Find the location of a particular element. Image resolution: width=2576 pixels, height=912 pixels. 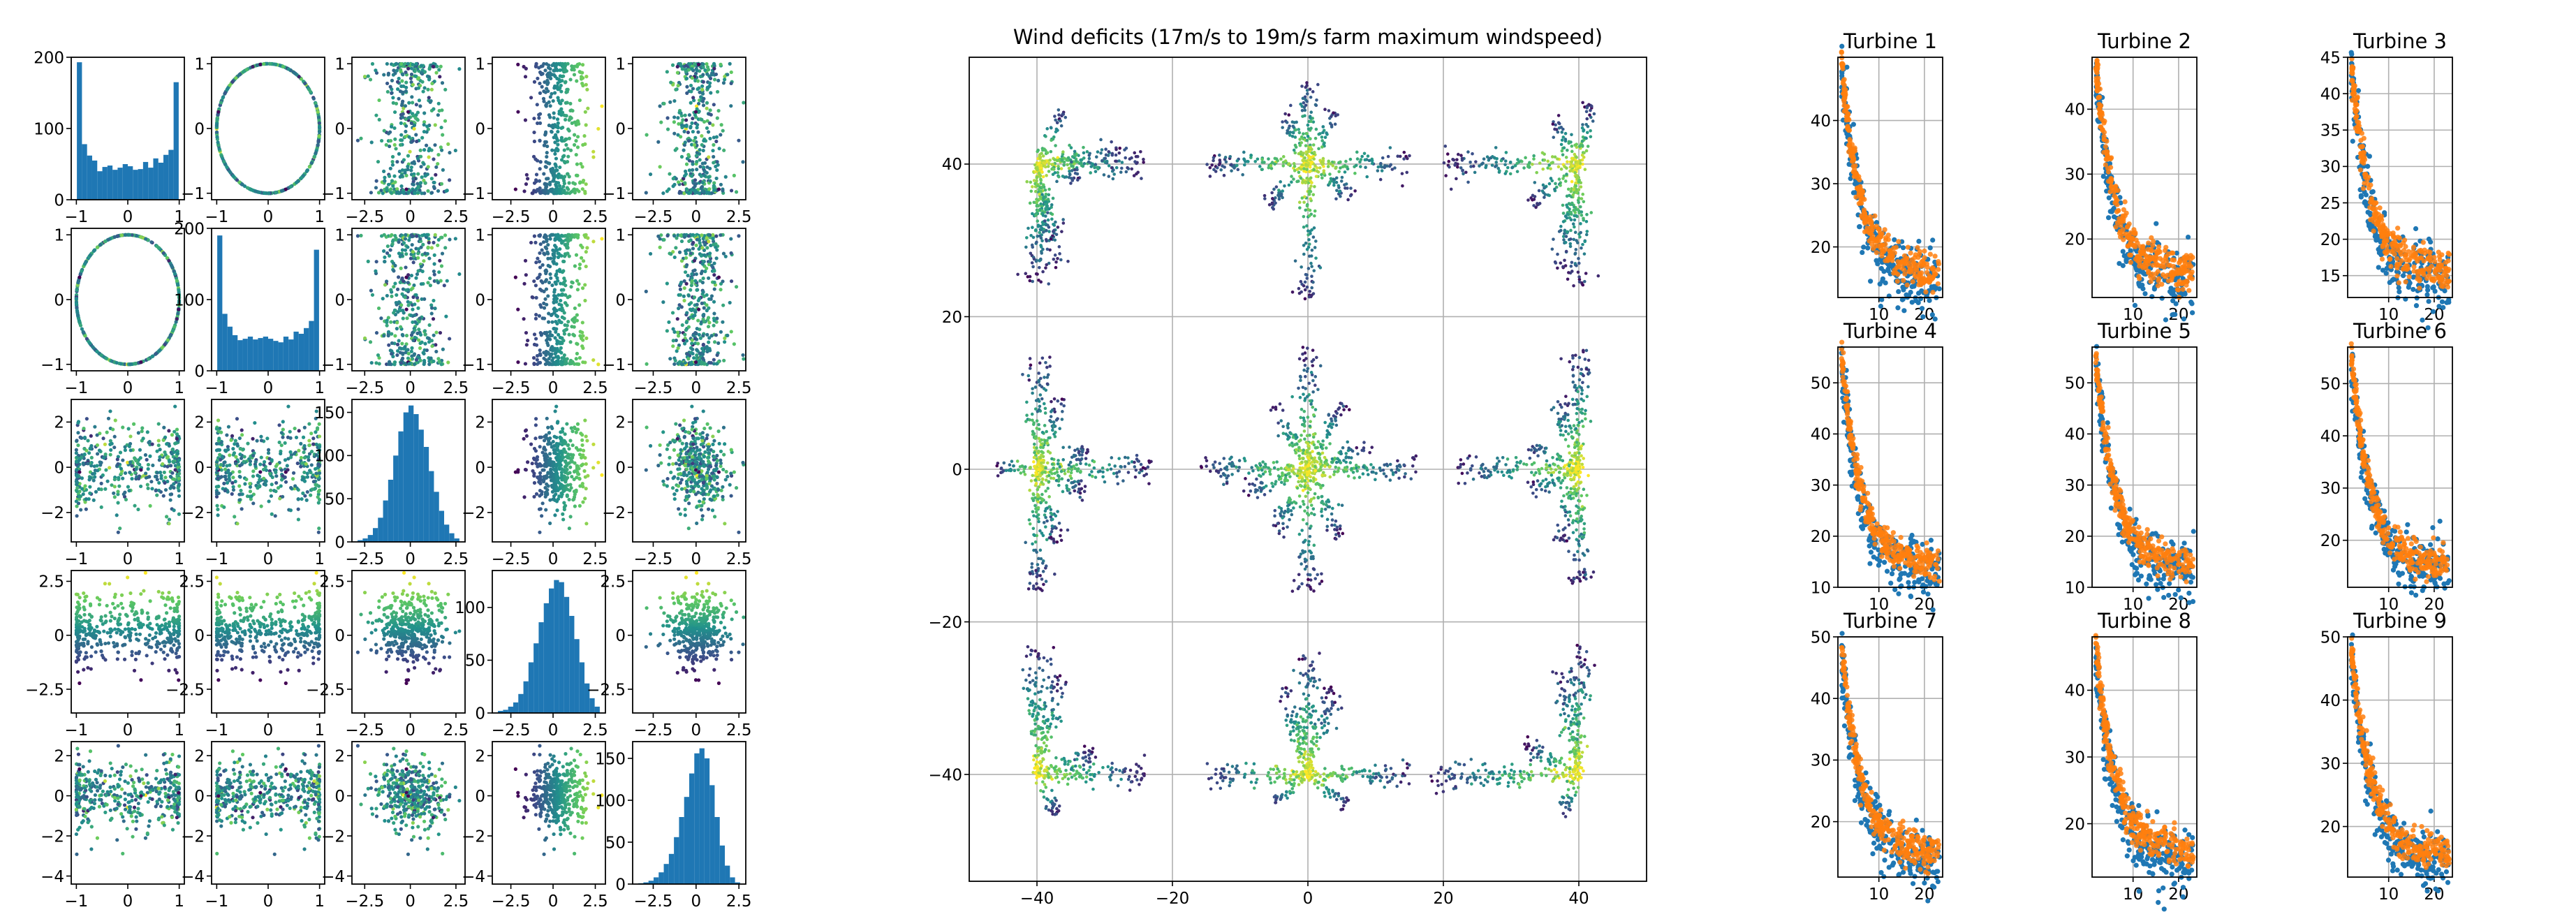

x-tick-label: 2.5 is located at coordinates (595, 388).